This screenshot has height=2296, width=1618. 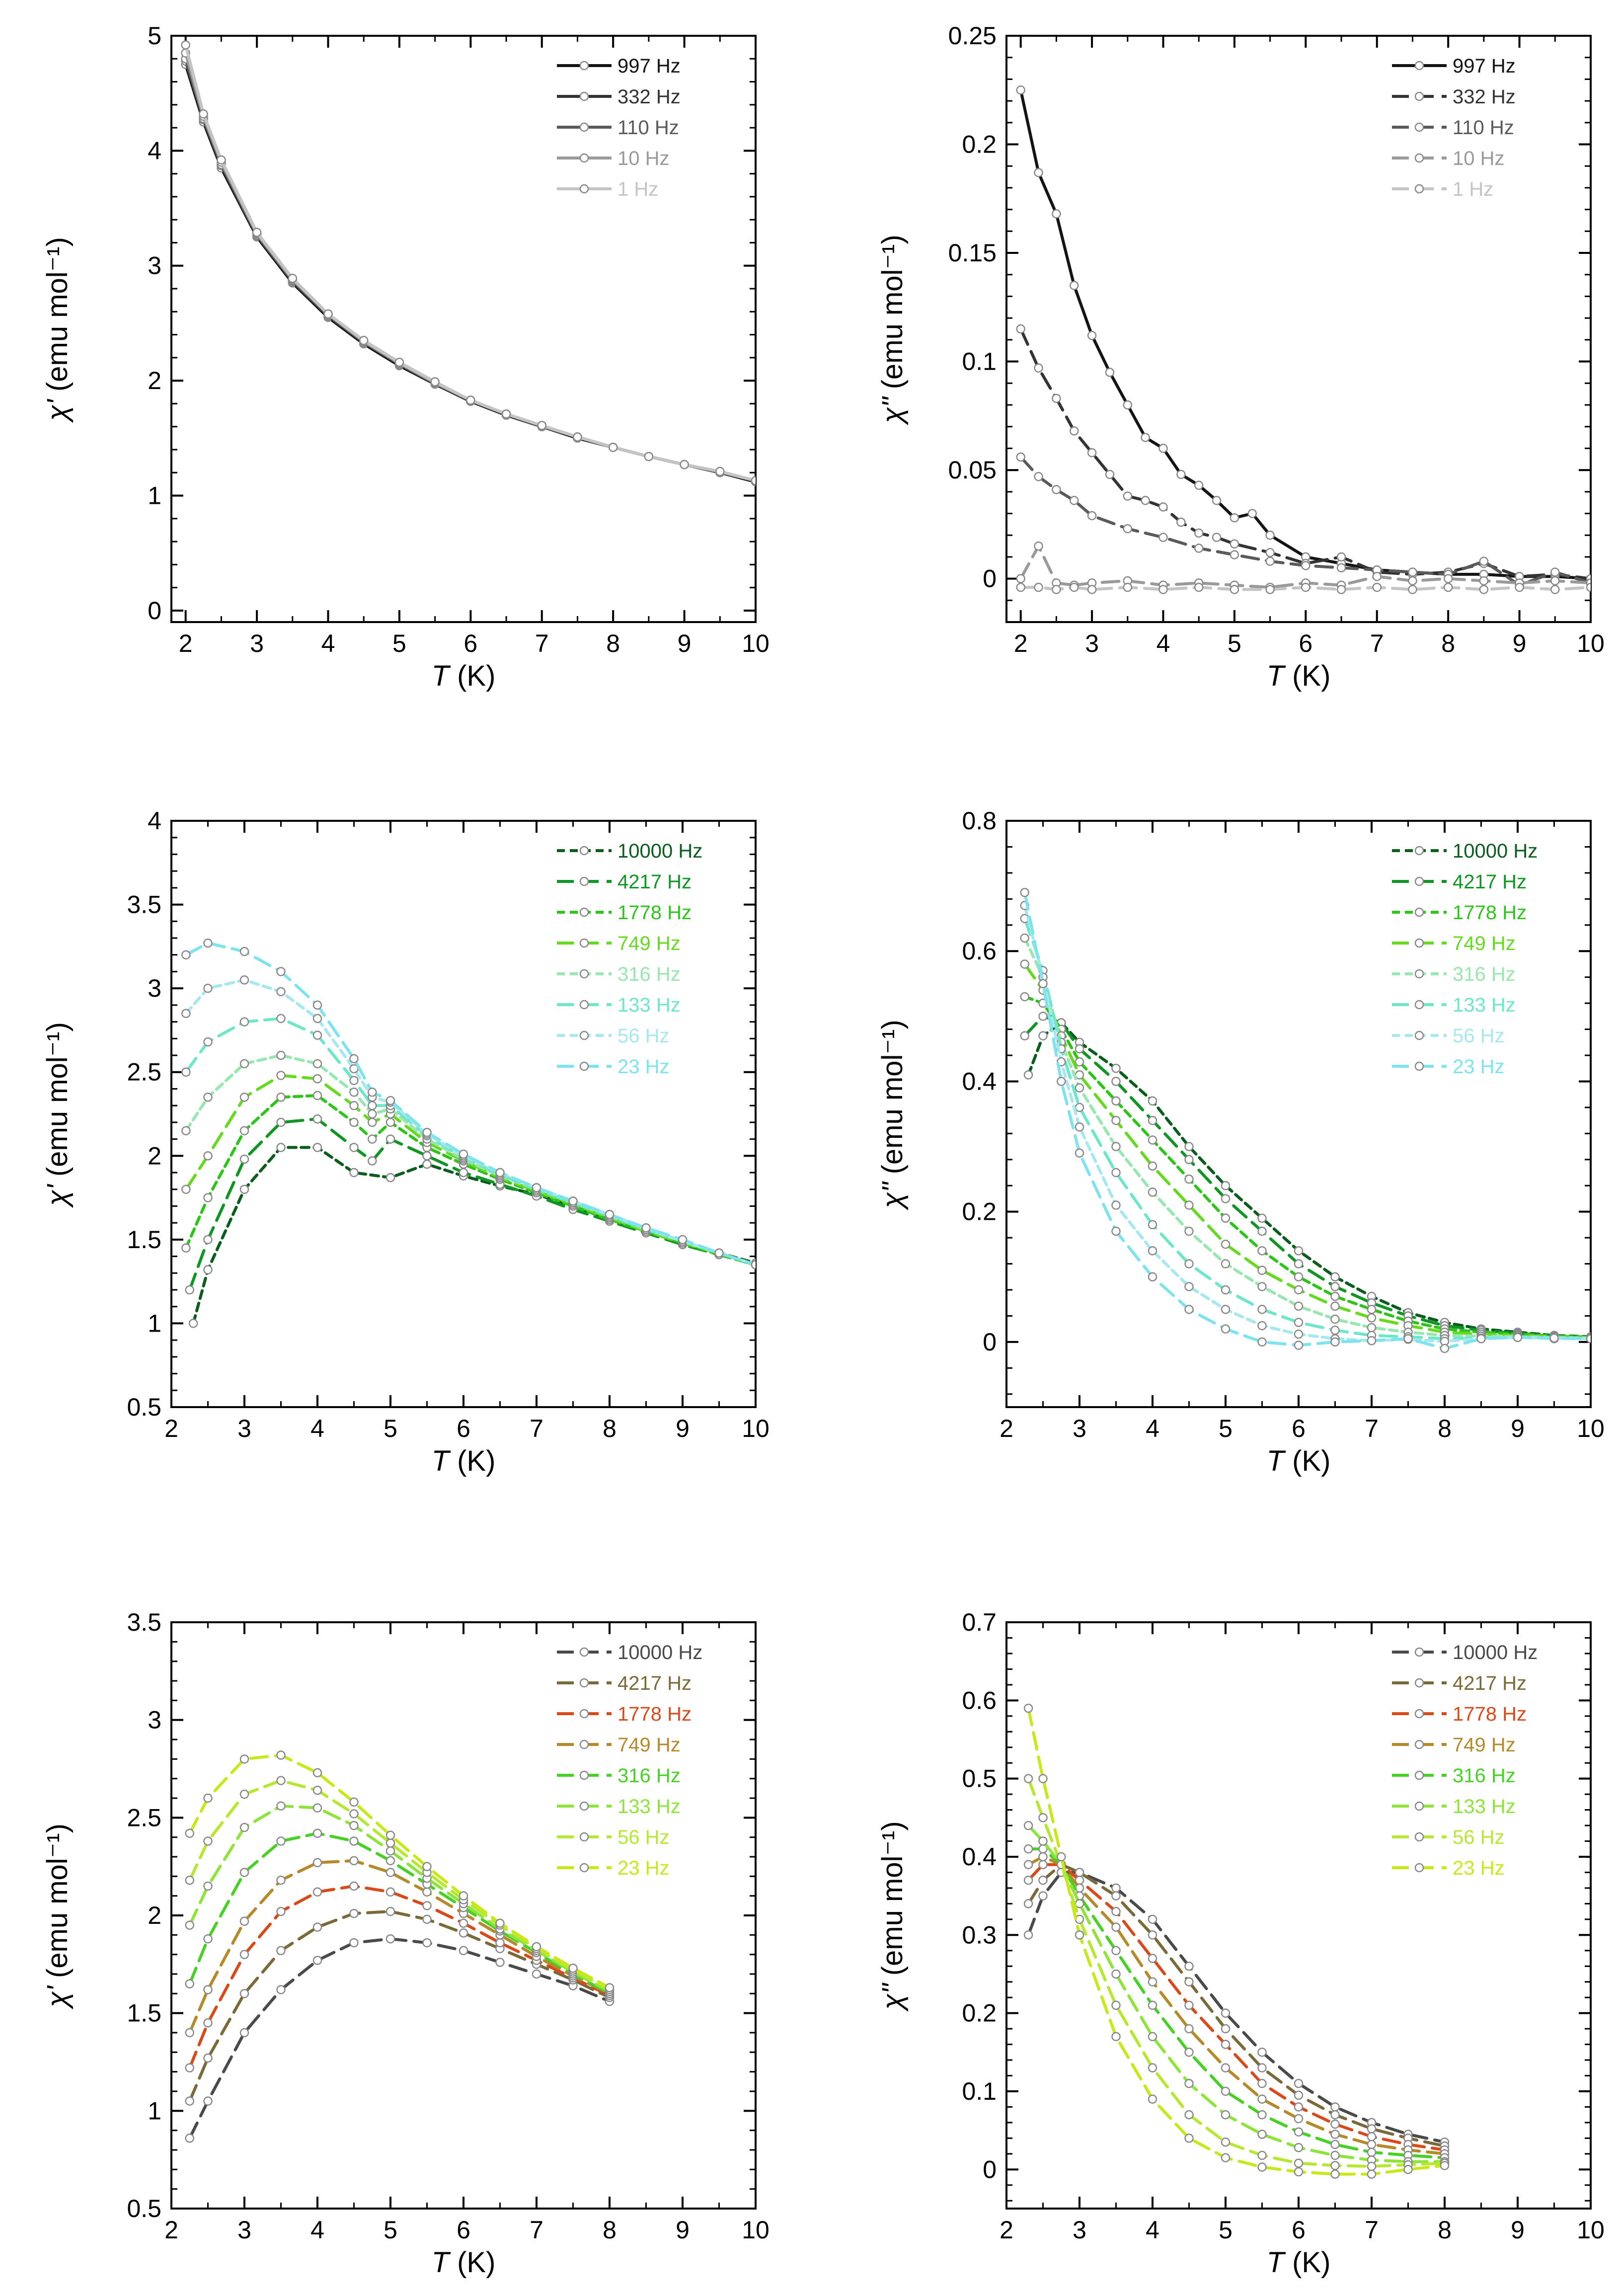 I want to click on y-axis-symbol: χ', so click(x=58, y=410).